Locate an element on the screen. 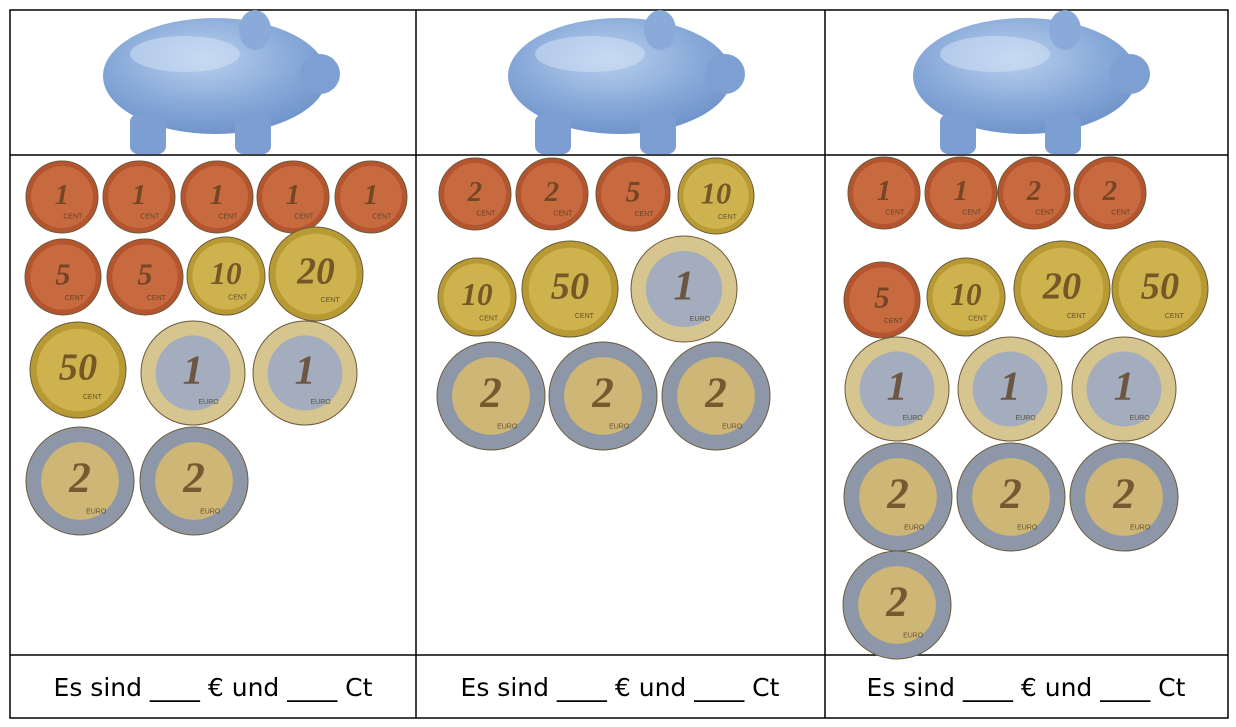 Image resolution: width=1236 pixels, height=727 pixels. coin-value: 20 is located at coordinates (1061, 287).